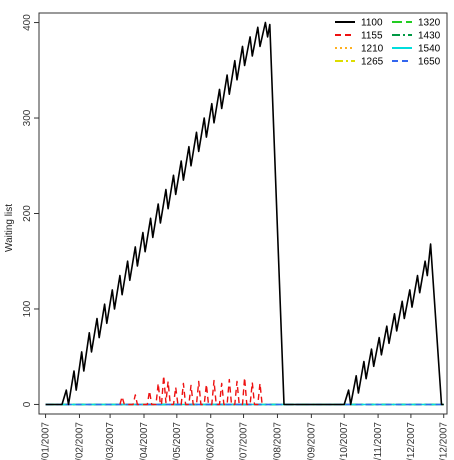  I want to click on x-tick-label: 01/12/2007, so click(411, 441).